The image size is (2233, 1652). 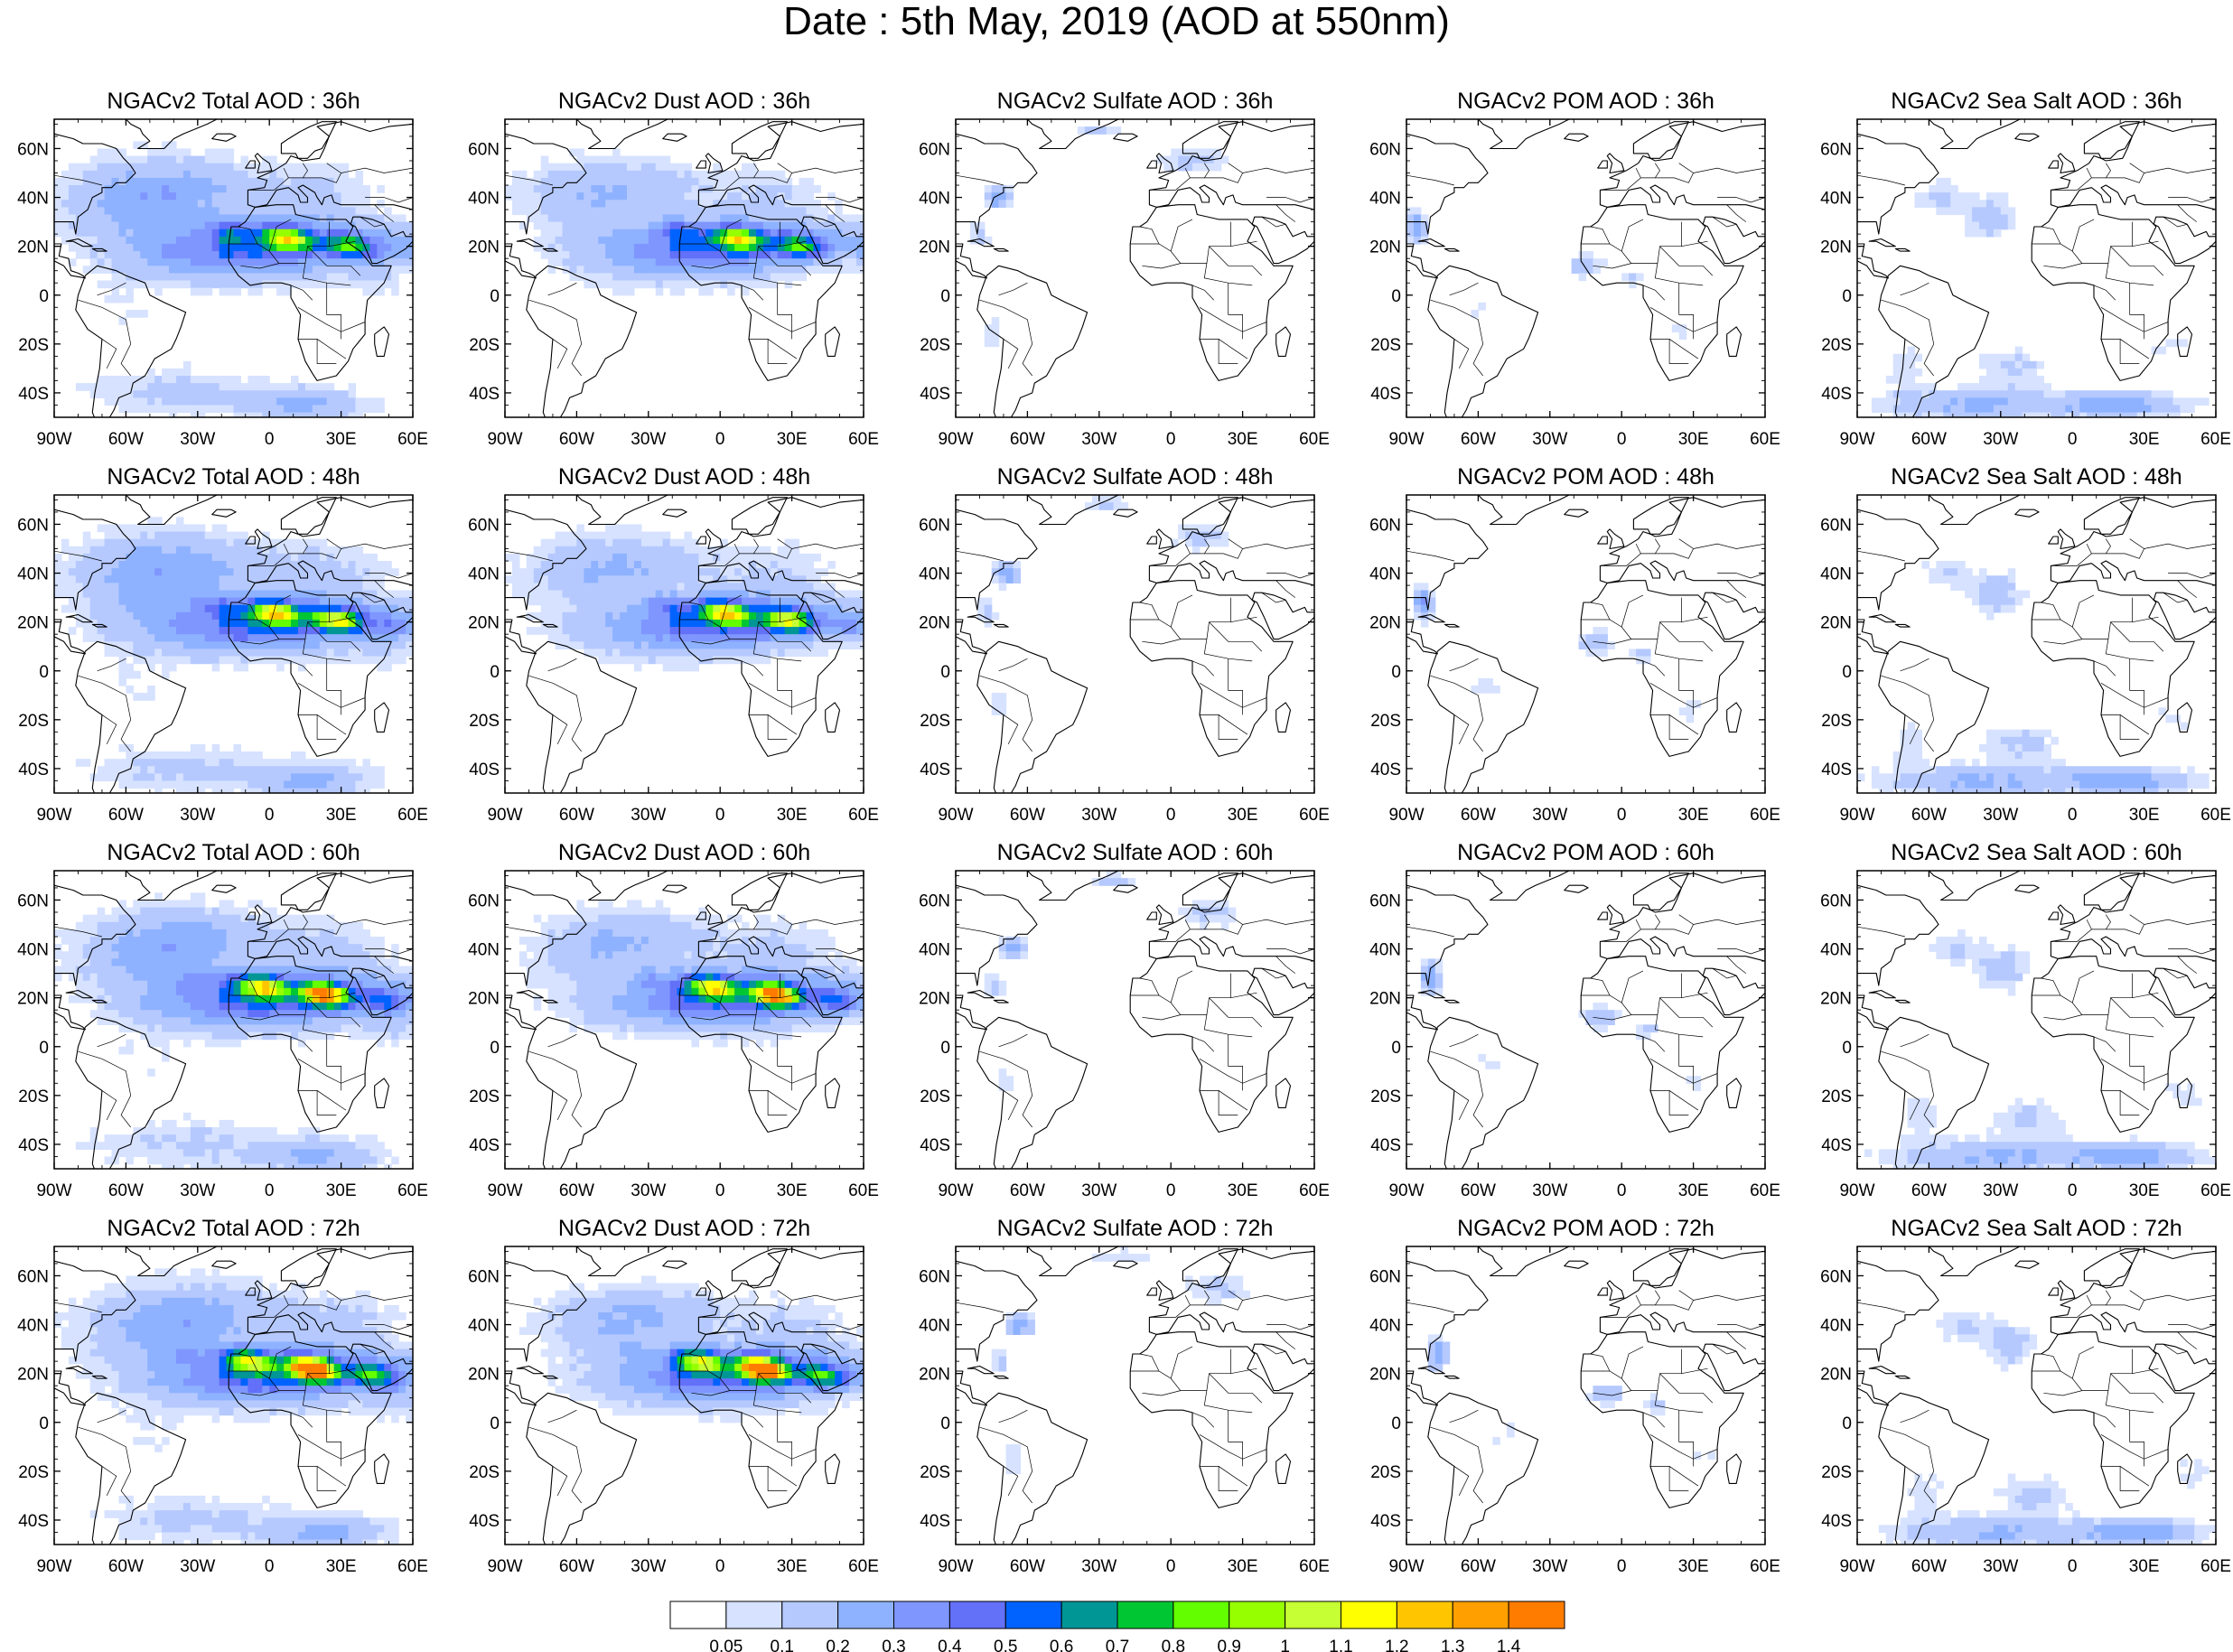 I want to click on panel-title: NGACv2 Dust AOD : 36h, so click(x=684, y=101).